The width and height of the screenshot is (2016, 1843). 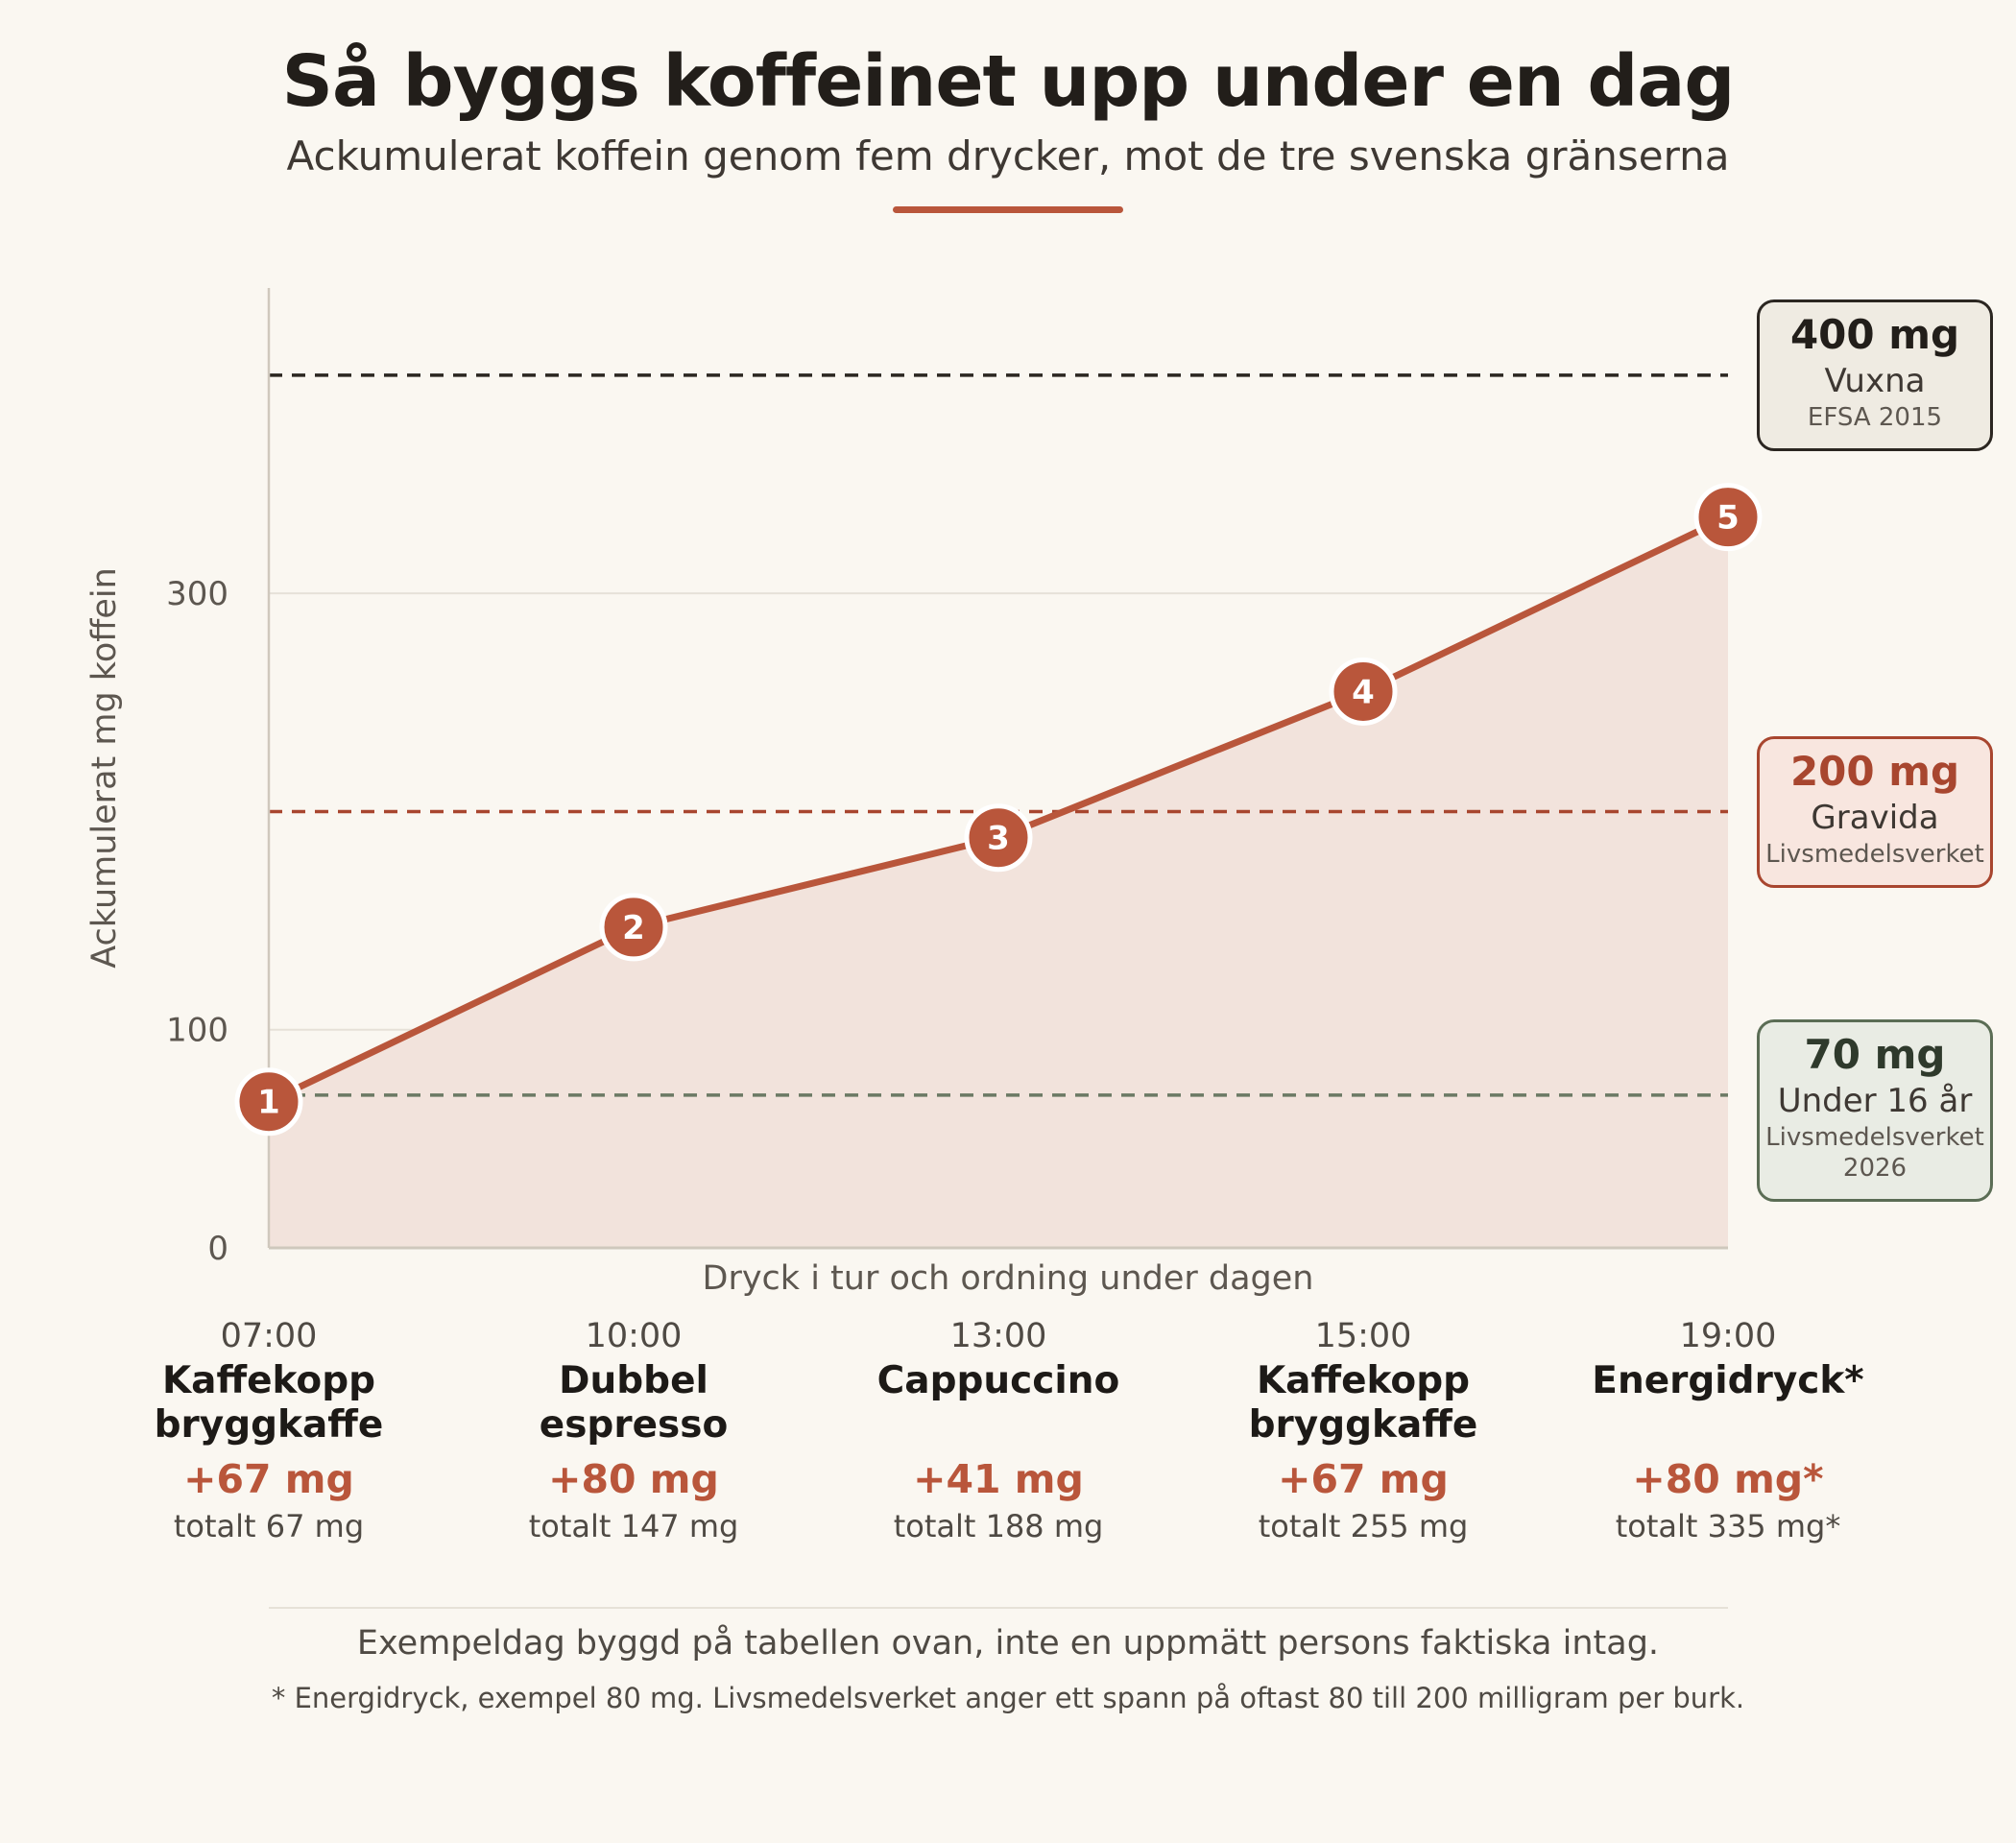 What do you see at coordinates (197, 594) in the screenshot?
I see `y-tick-label: 300` at bounding box center [197, 594].